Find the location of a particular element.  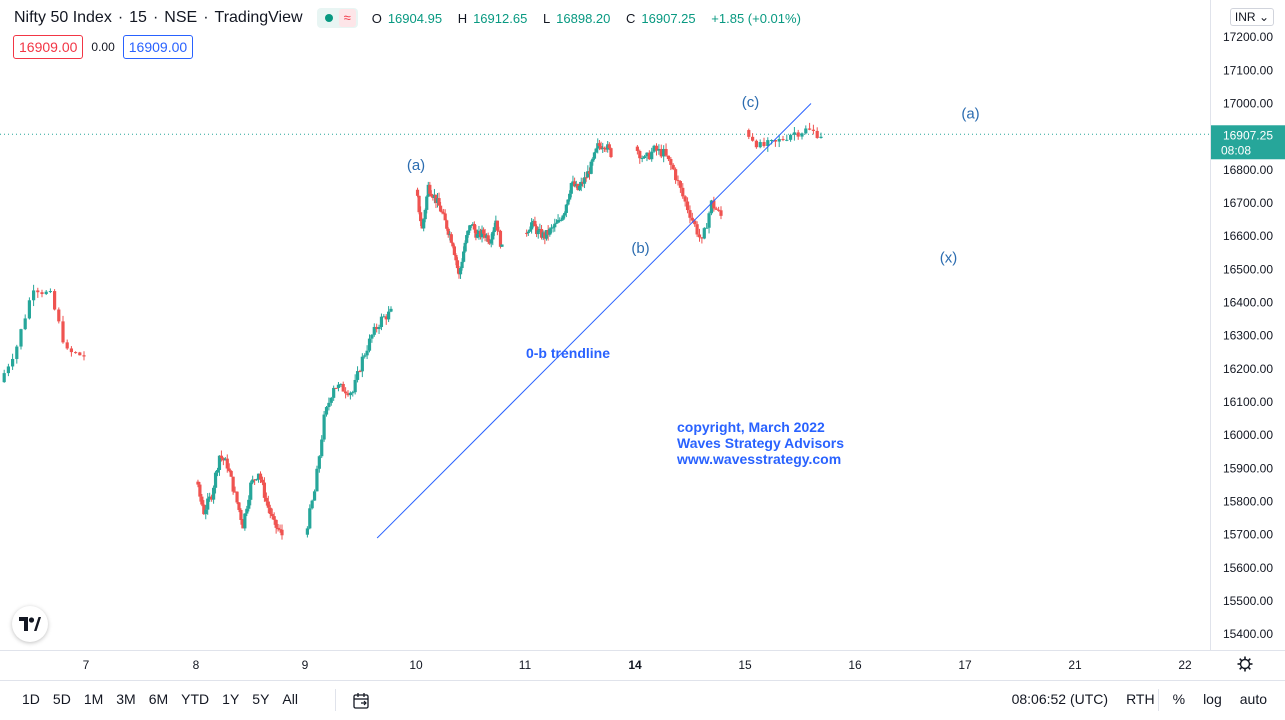

symbol-name: Nifty 50 Index is located at coordinates (63, 17).